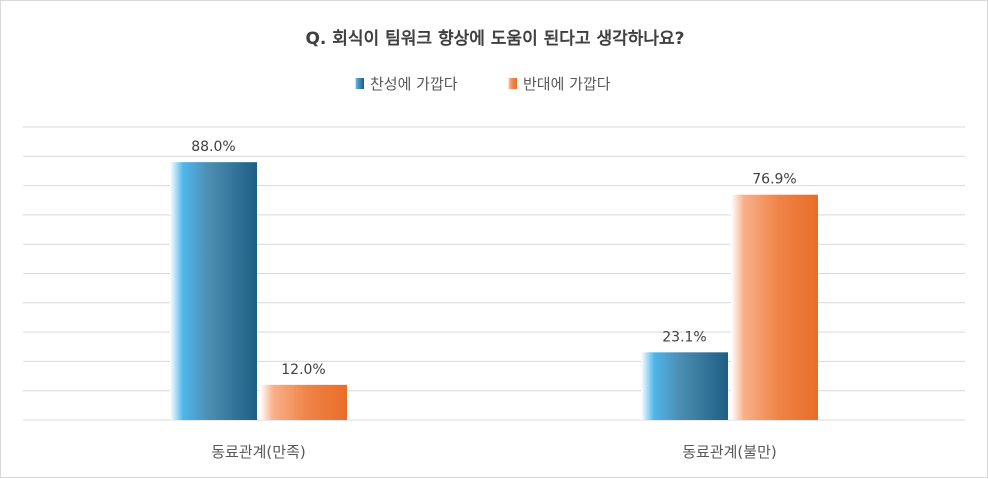 The image size is (988, 479). I want to click on category-label: 동료관계(만족), so click(258, 452).